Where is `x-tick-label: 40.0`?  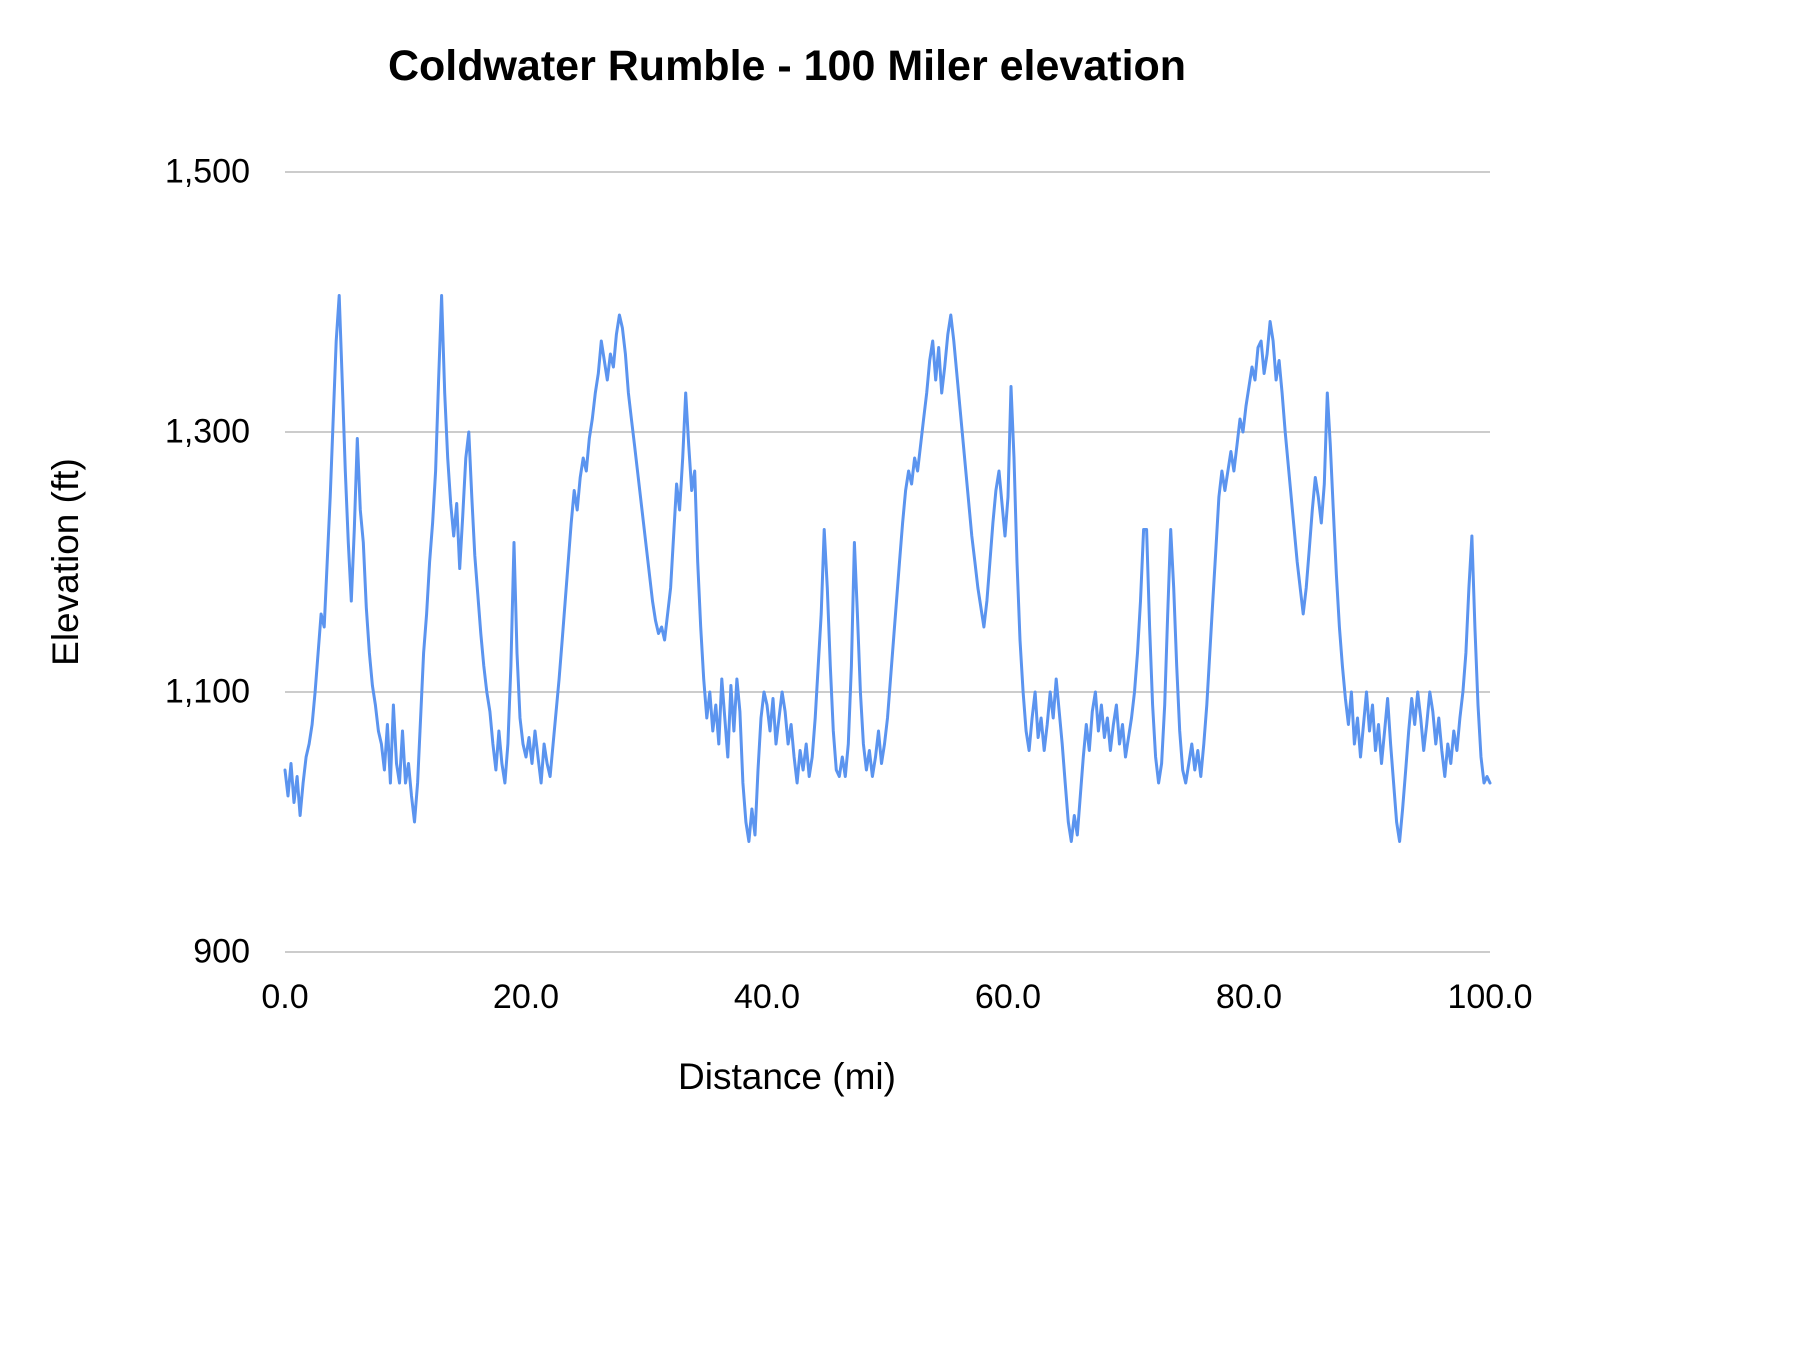
x-tick-label: 40.0 is located at coordinates (767, 997).